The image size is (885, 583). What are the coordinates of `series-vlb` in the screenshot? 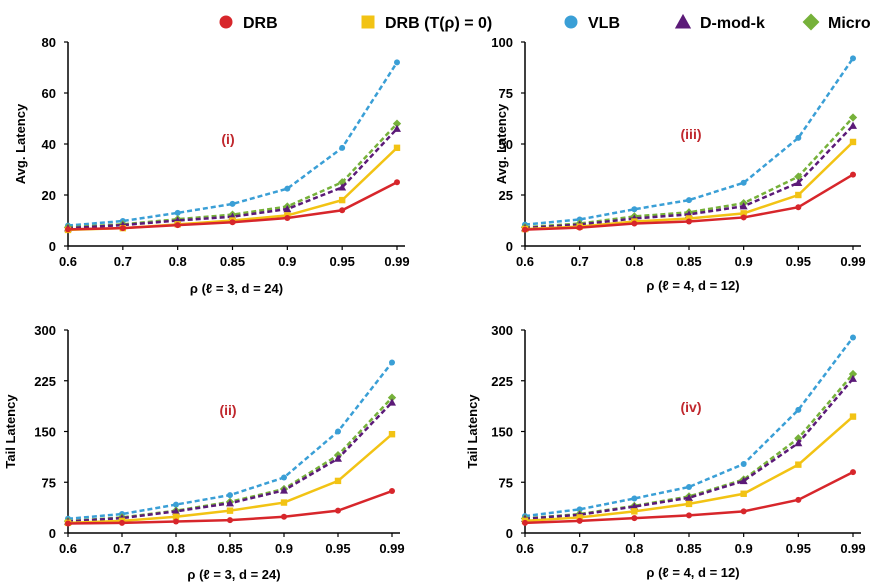 It's located at (689, 427).